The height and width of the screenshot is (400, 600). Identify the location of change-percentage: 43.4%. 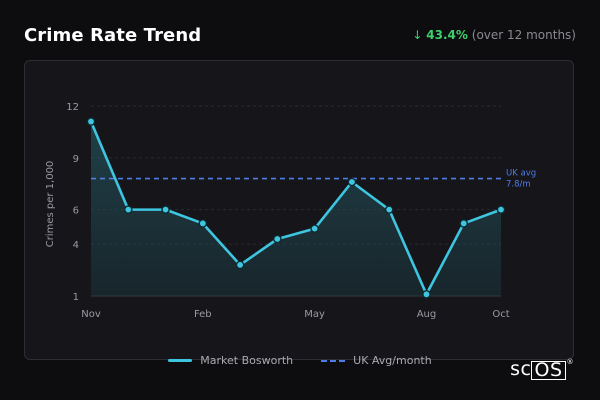
(447, 35).